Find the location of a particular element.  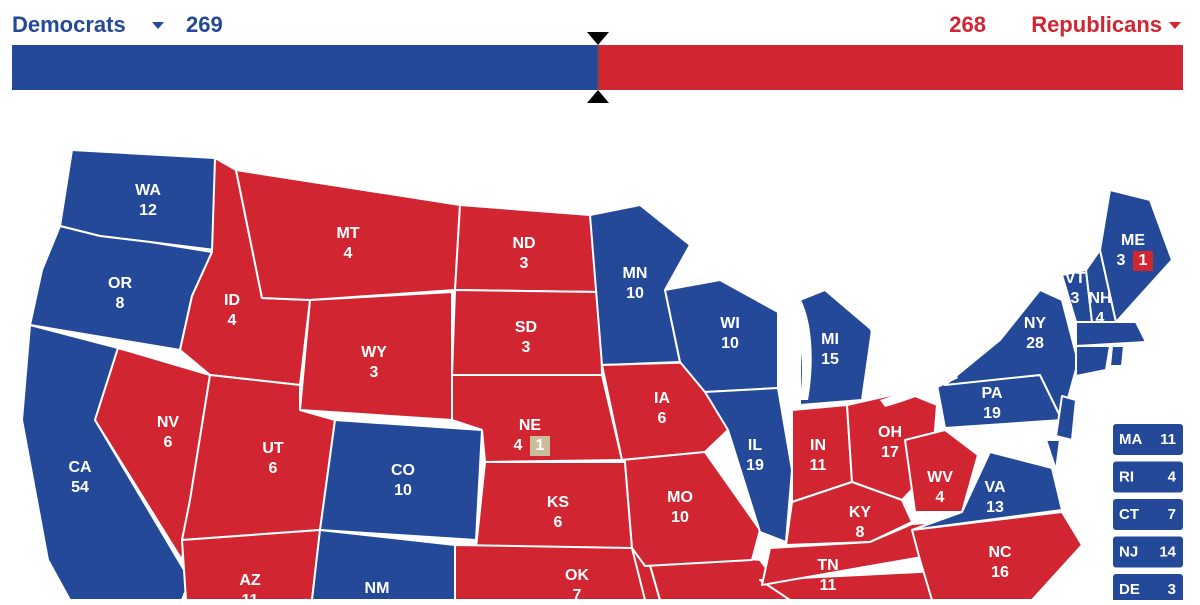

state-abbr: WY is located at coordinates (374, 352).